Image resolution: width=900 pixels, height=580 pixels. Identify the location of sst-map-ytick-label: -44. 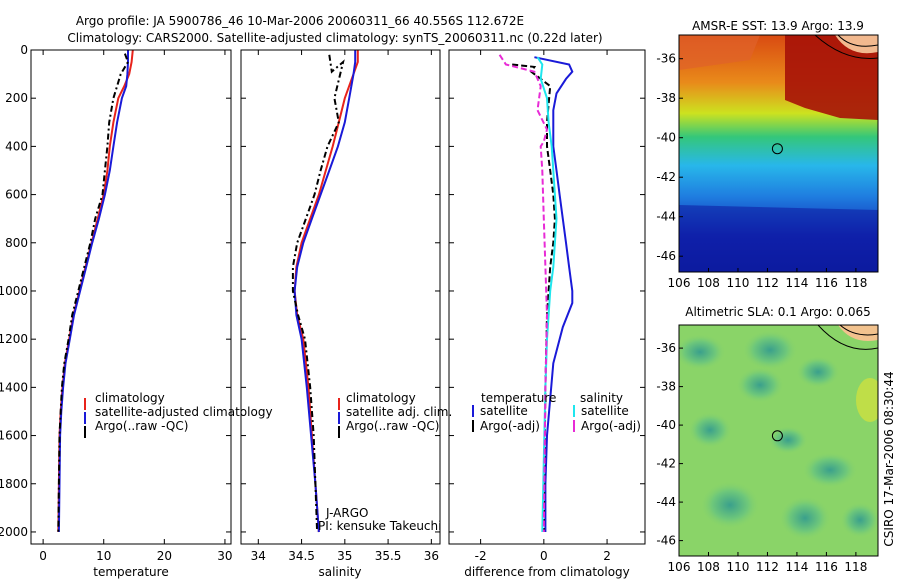
(666, 217).